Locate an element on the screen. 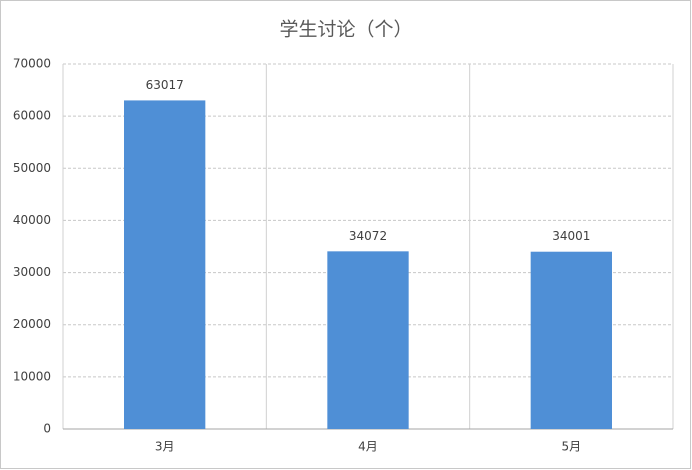 Image resolution: width=692 pixels, height=470 pixels. chart-title: 学生讨论（个） is located at coordinates (345, 30).